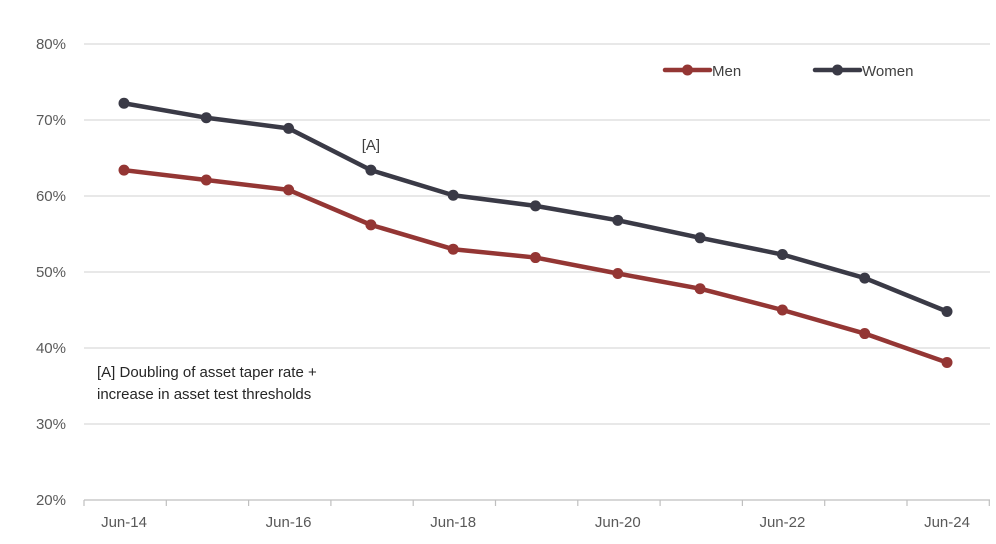 The width and height of the screenshot is (996, 544). I want to click on x-tick-label: Jun-22, so click(782, 522).